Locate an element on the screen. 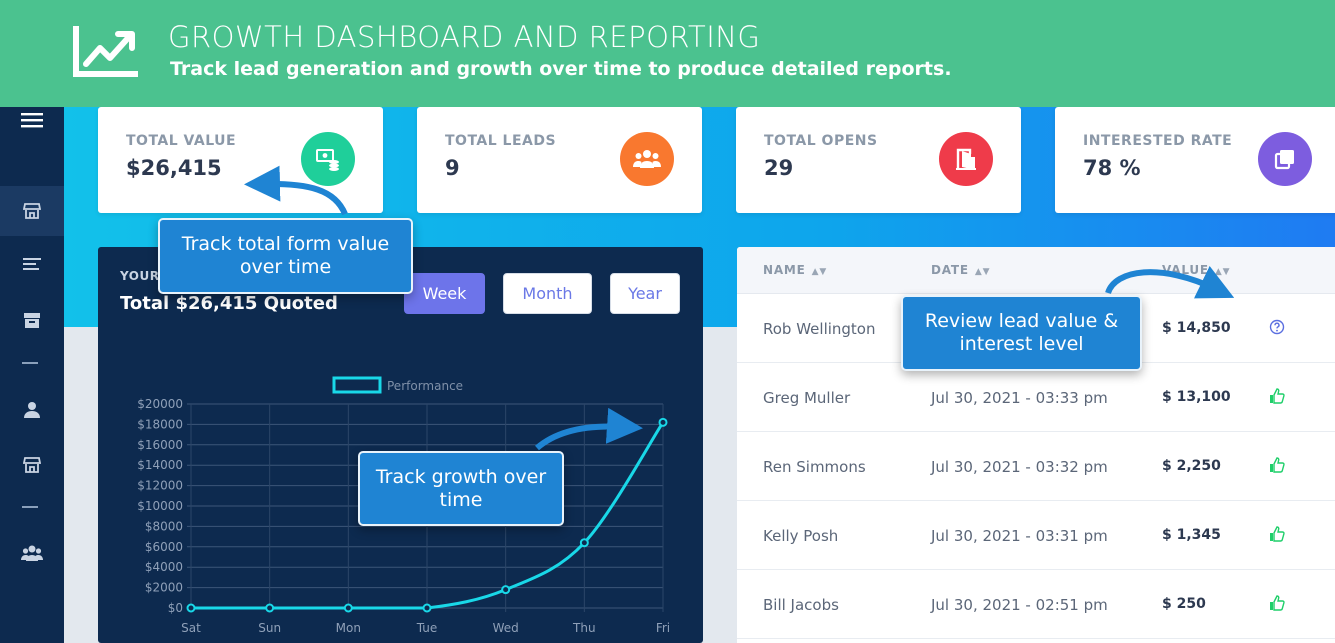 The height and width of the screenshot is (643, 1335). x-tick-label: Wed is located at coordinates (506, 628).